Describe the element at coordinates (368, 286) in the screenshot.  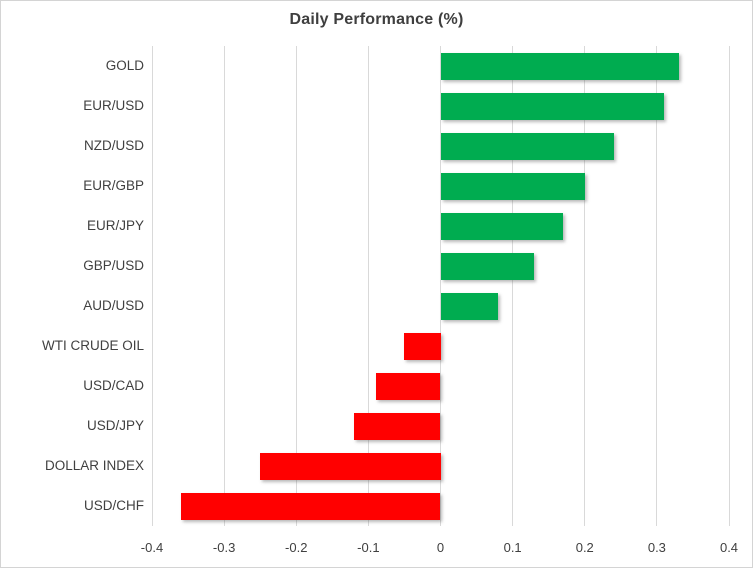
I see `gridline--0.1` at that location.